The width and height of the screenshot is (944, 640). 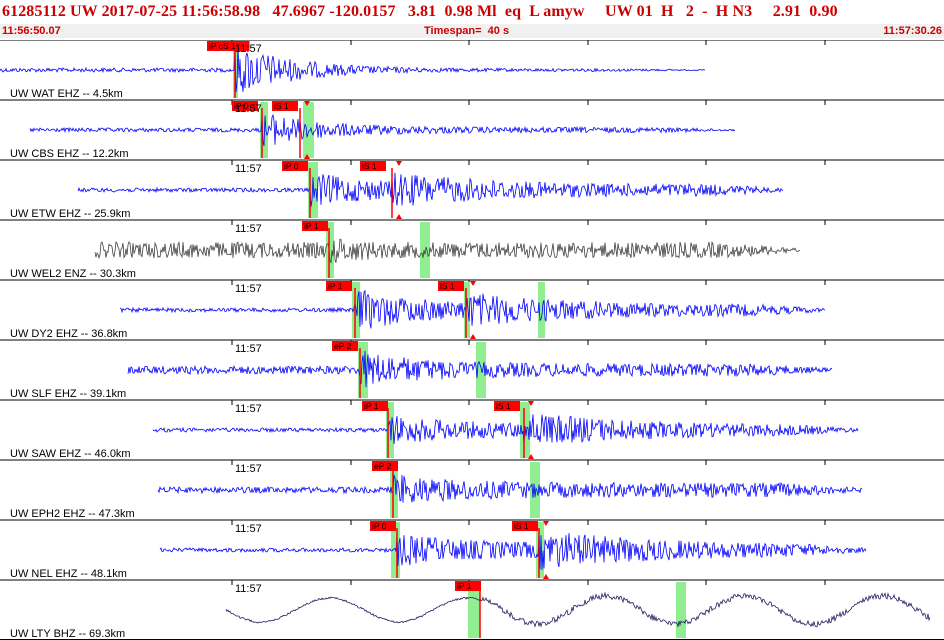 I want to click on station-label: UW EPH2 EHZ -- 47.3km, so click(x=72, y=514).